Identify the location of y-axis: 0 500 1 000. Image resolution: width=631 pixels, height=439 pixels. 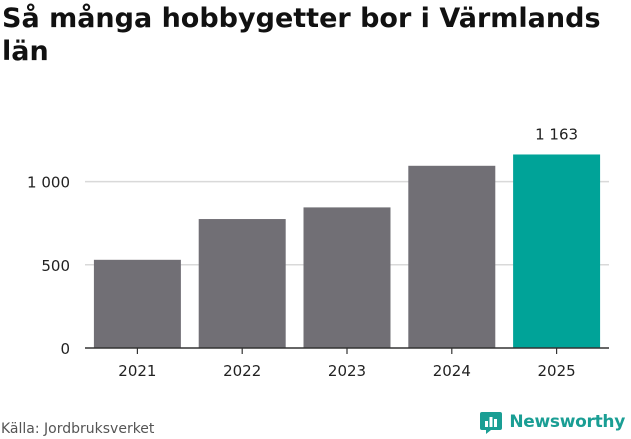
(48, 266).